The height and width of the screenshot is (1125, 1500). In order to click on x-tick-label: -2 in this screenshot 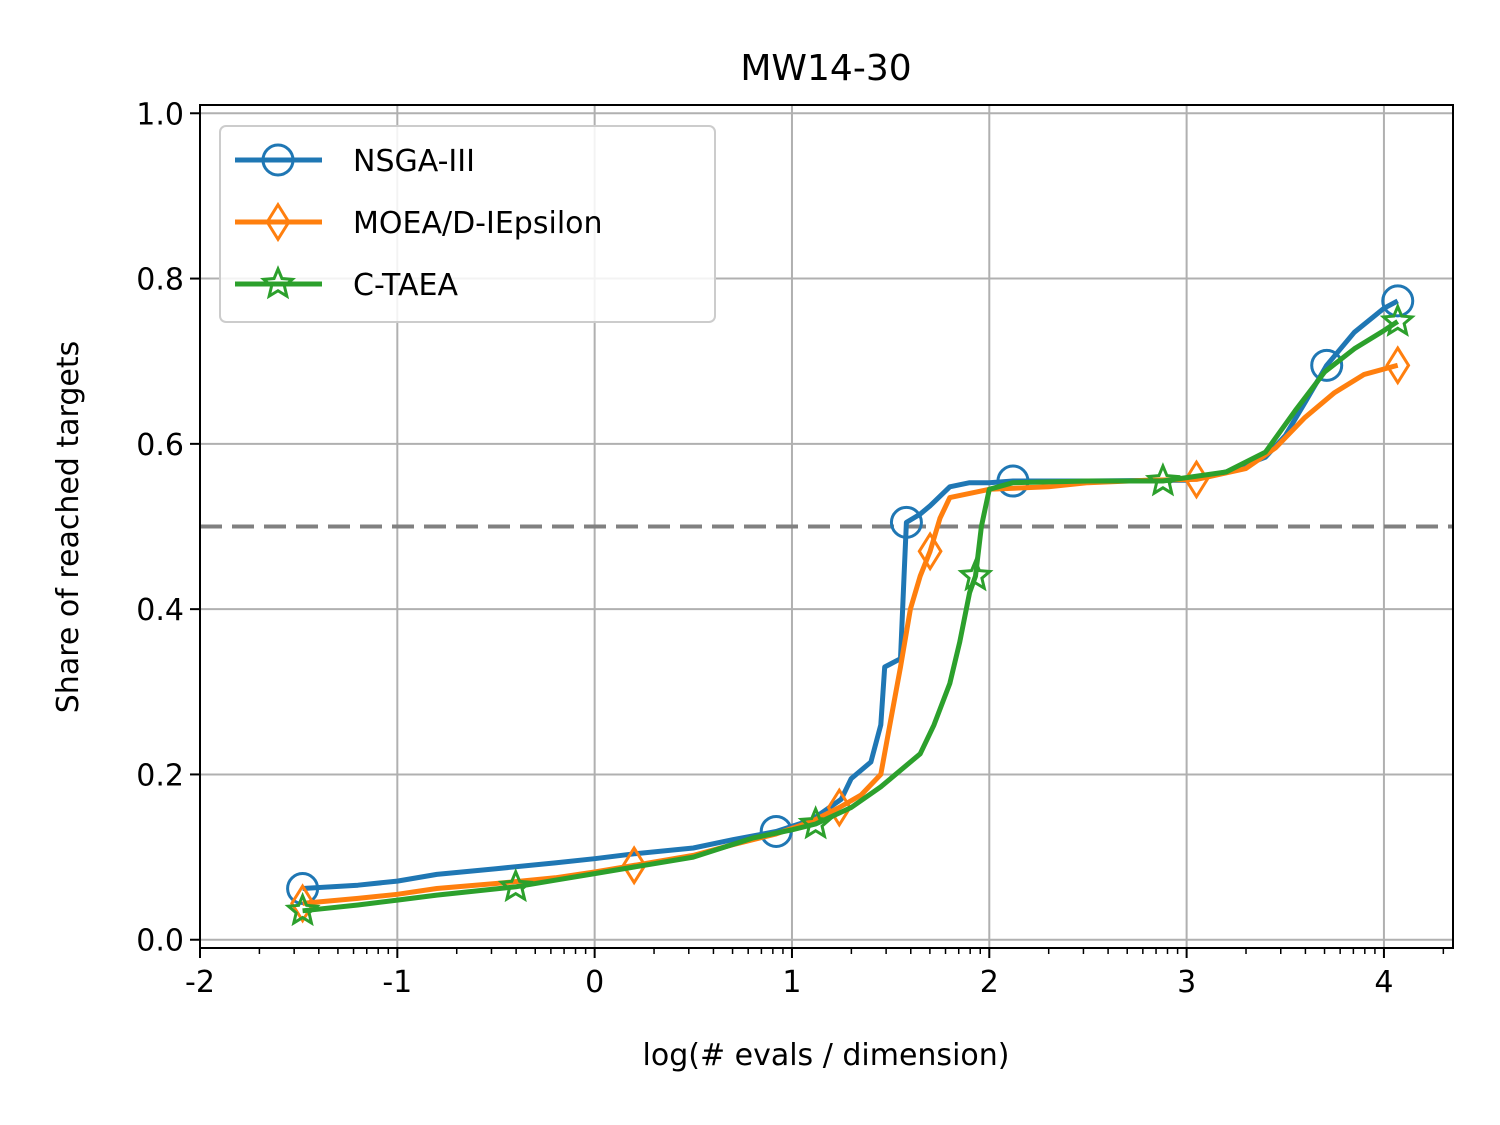, I will do `click(200, 982)`.